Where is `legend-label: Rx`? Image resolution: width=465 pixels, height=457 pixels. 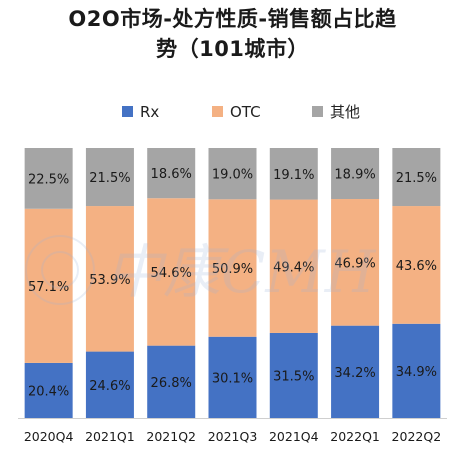 legend-label: Rx is located at coordinates (149, 112).